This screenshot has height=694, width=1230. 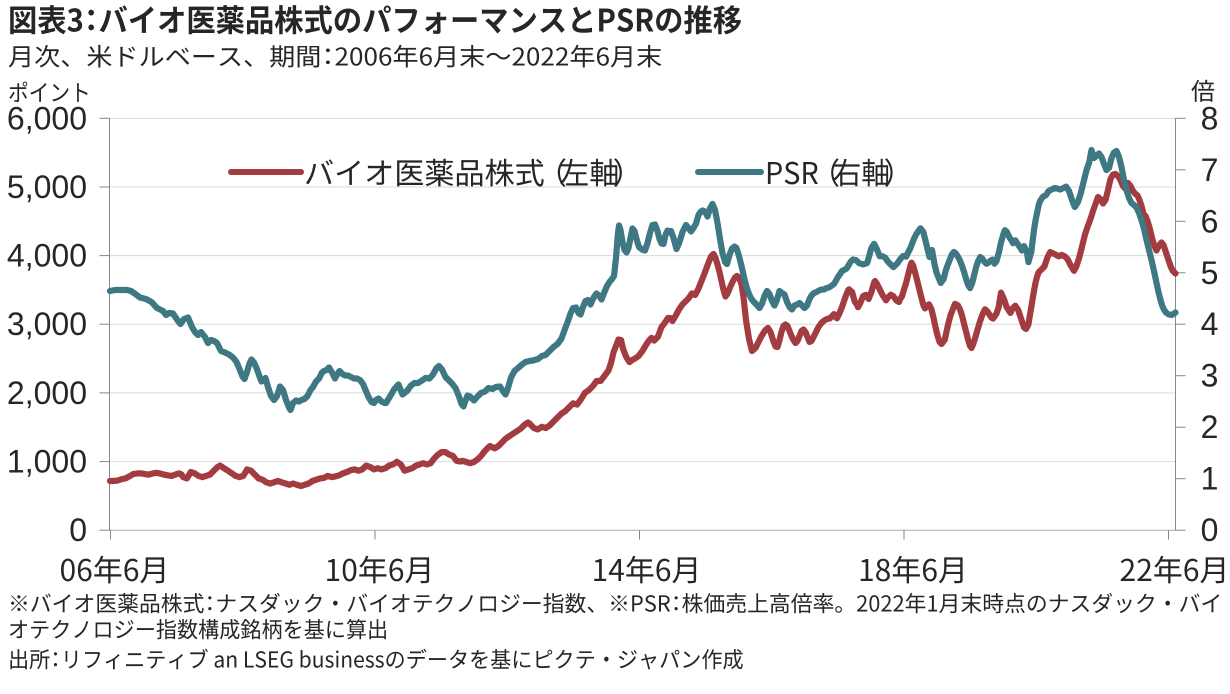 What do you see at coordinates (1210, 427) in the screenshot?
I see `svg-text: 2` at bounding box center [1210, 427].